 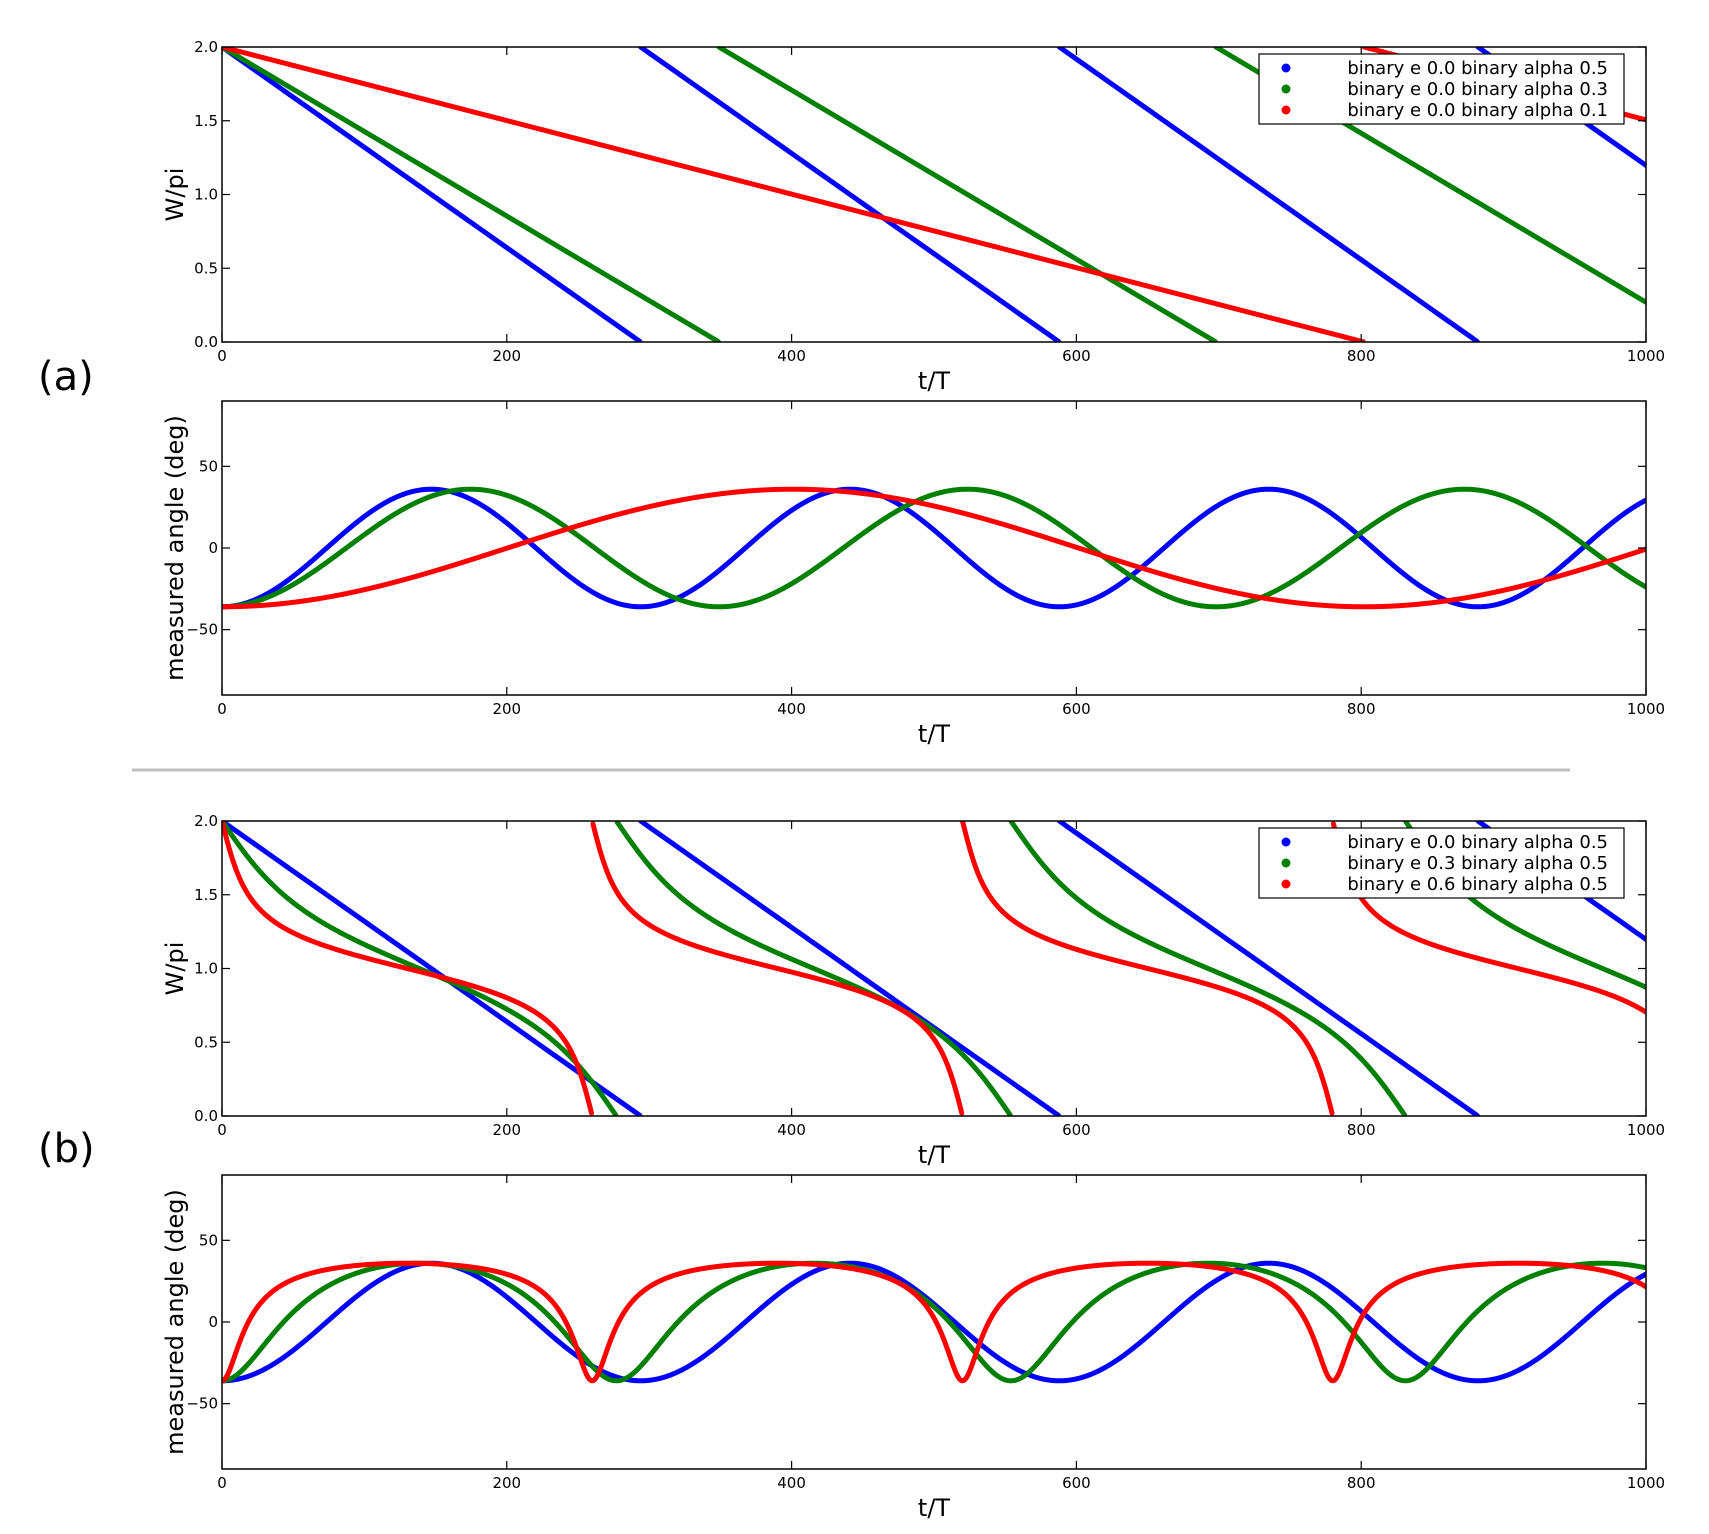 What do you see at coordinates (1477, 884) in the screenshot?
I see `legend-entry: binary e 0.6 binary alpha 0.5` at bounding box center [1477, 884].